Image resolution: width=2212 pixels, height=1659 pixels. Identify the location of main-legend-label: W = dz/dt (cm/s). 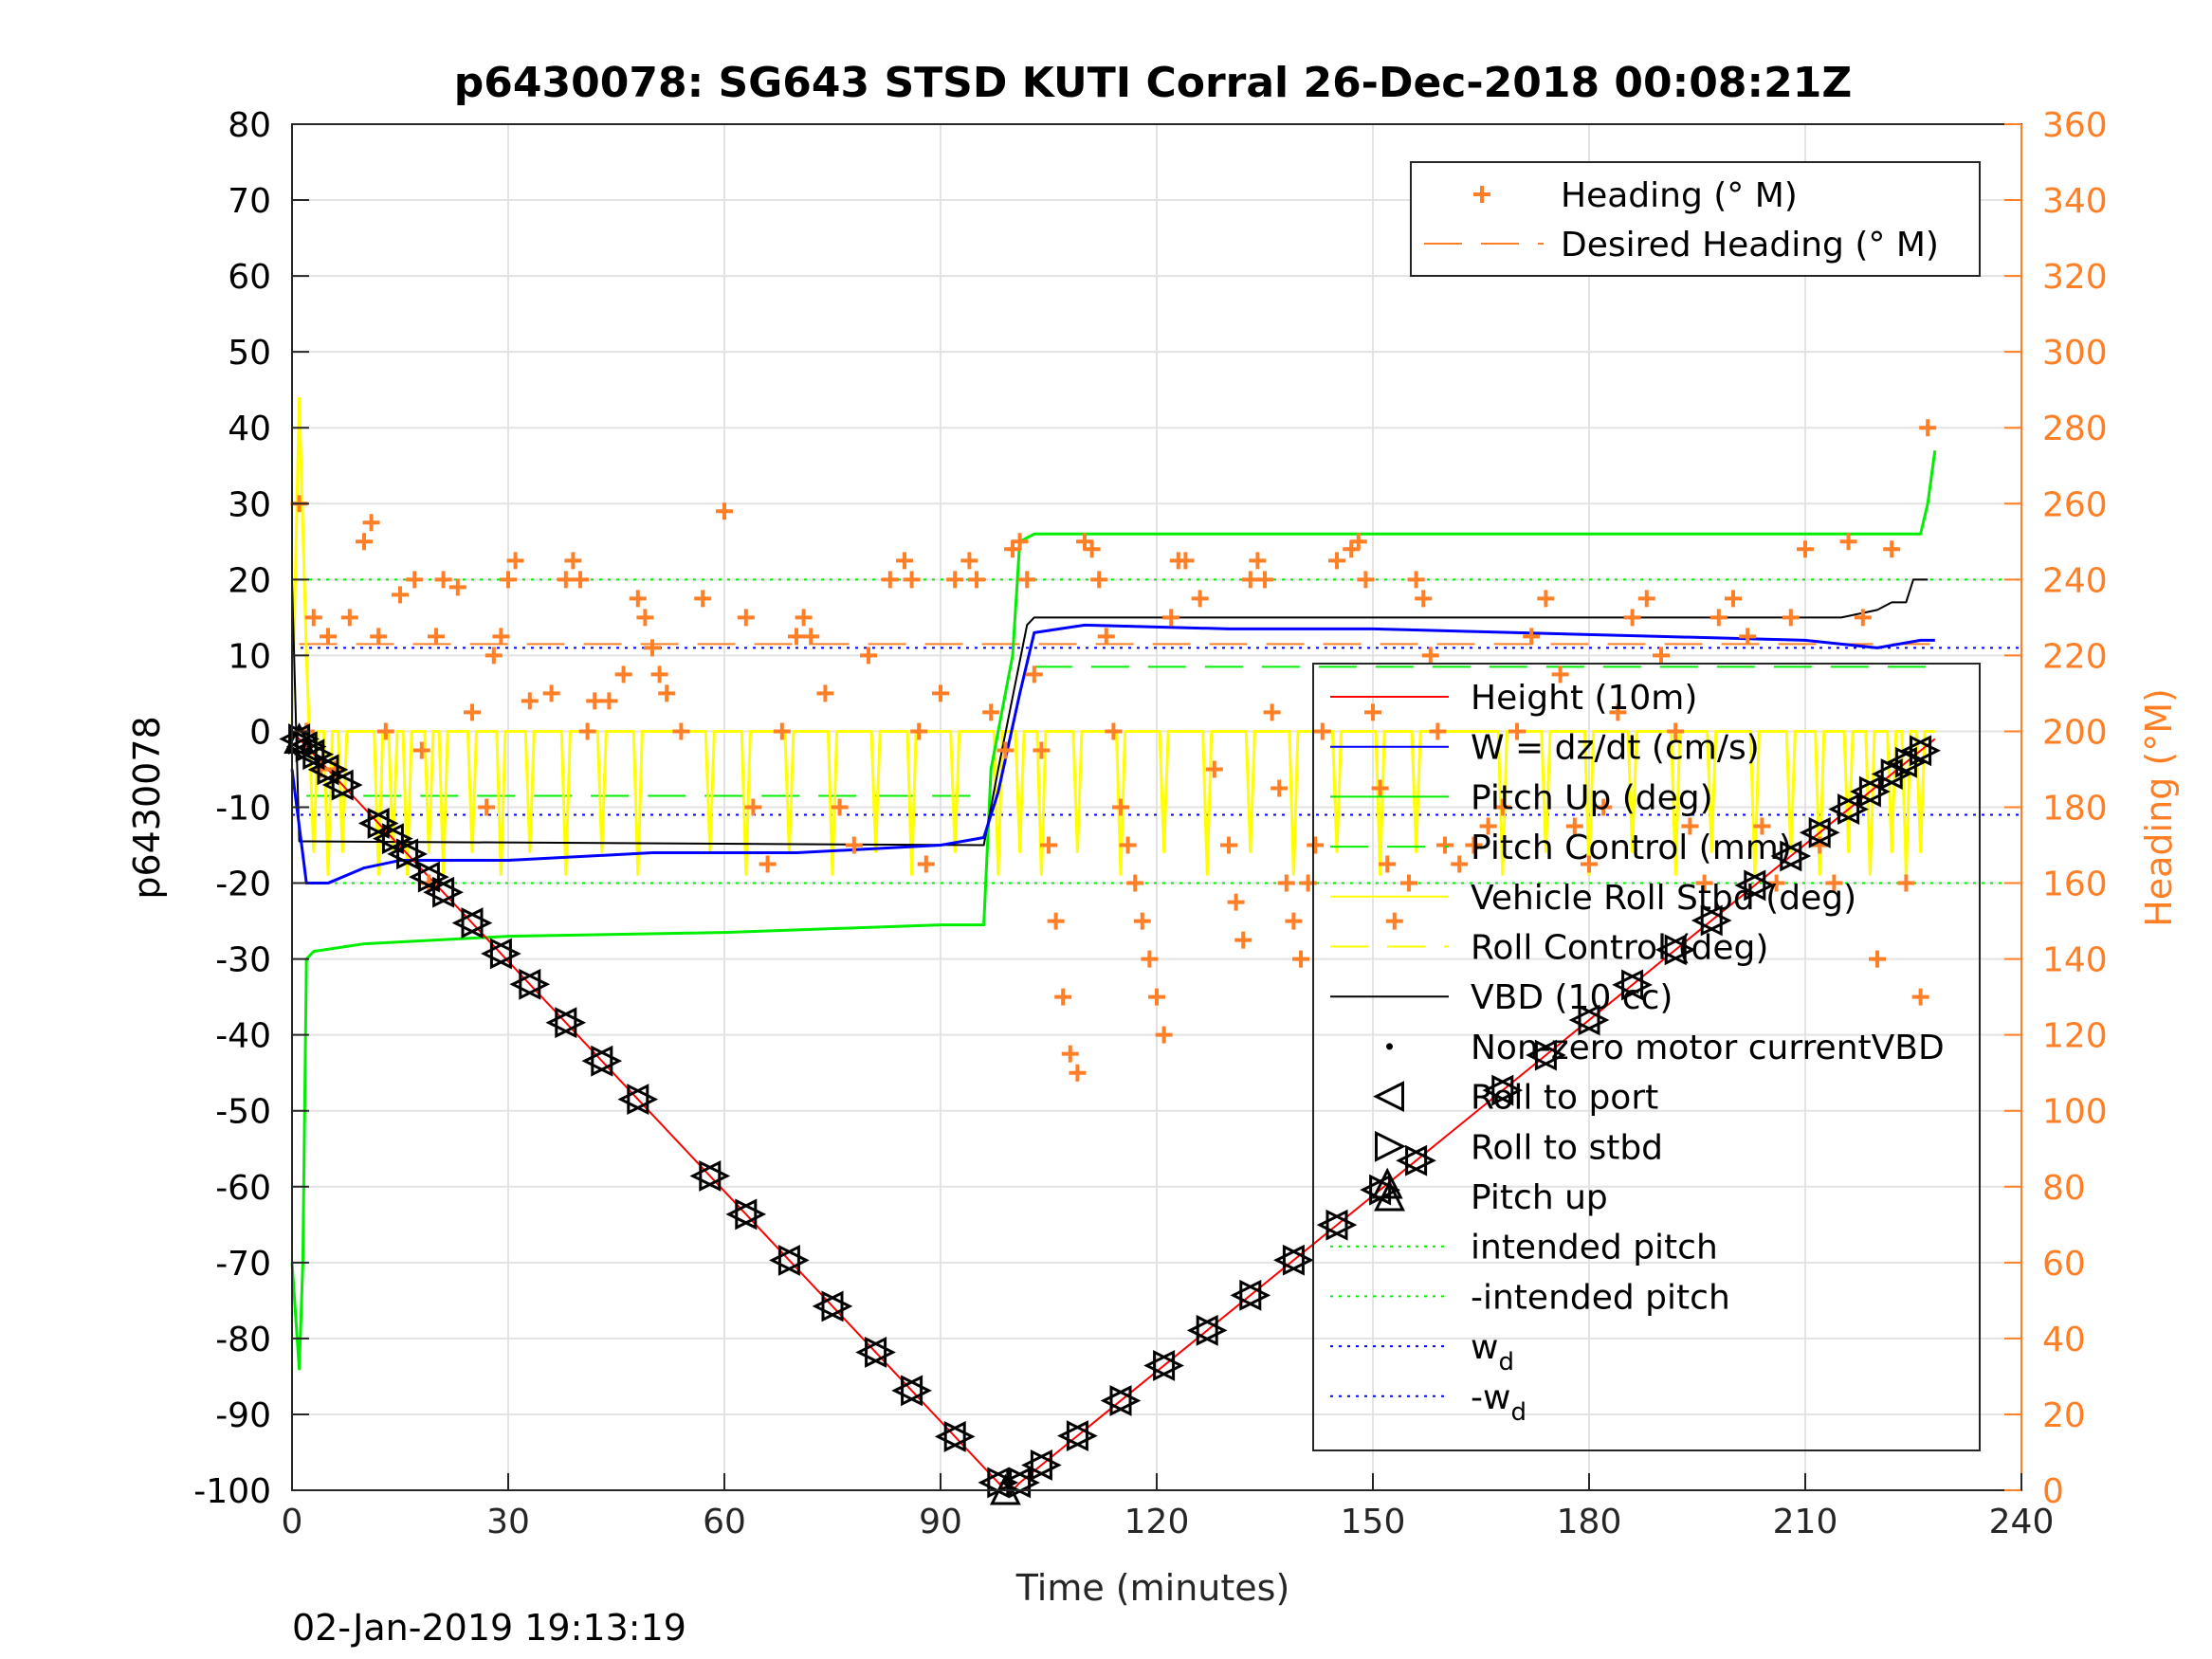
(1615, 748).